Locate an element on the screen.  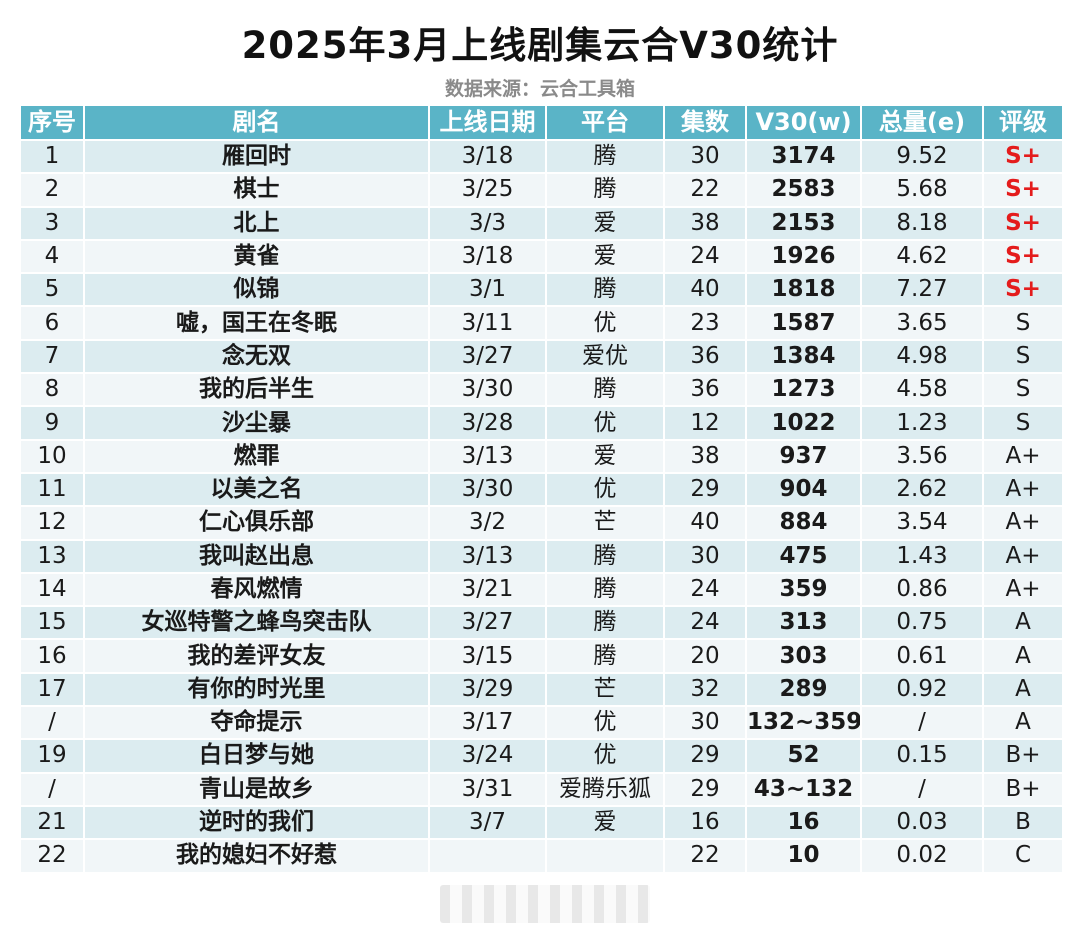
cell-date: 3/31 is located at coordinates (487, 789).